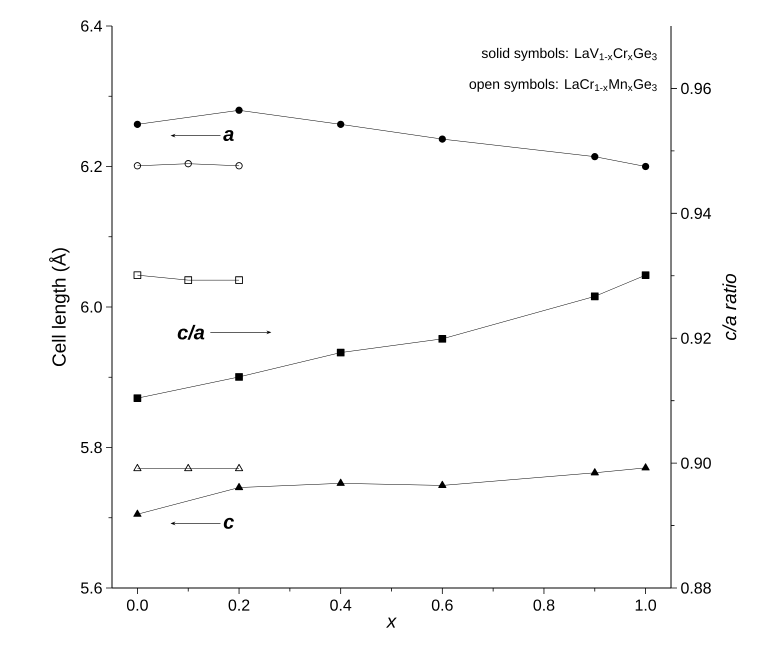  Describe the element at coordinates (442, 605) in the screenshot. I see `x-tick-label: 0.6` at that location.